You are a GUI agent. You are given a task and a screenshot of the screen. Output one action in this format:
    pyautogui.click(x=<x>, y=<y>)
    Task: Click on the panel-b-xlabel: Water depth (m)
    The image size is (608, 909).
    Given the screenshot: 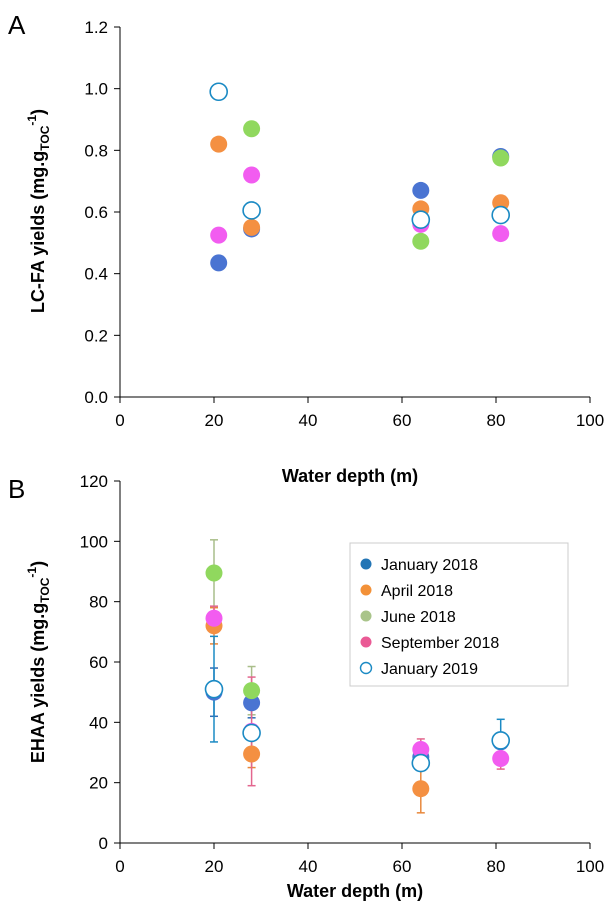 What is the action you would take?
    pyautogui.click(x=355, y=891)
    